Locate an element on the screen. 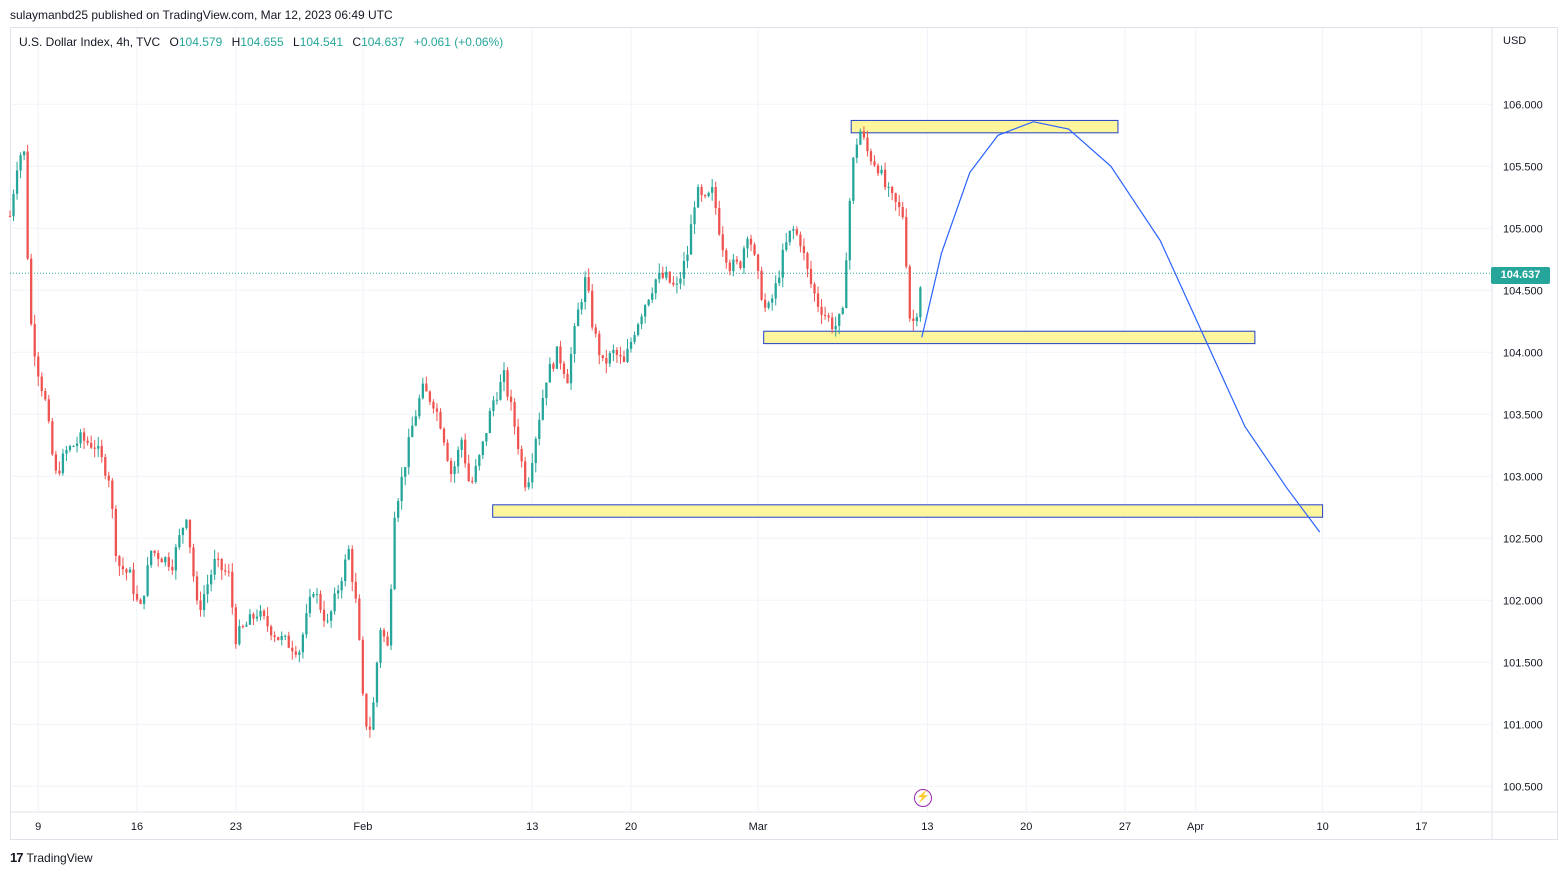  lightning-icon: ⚡ is located at coordinates (923, 798).